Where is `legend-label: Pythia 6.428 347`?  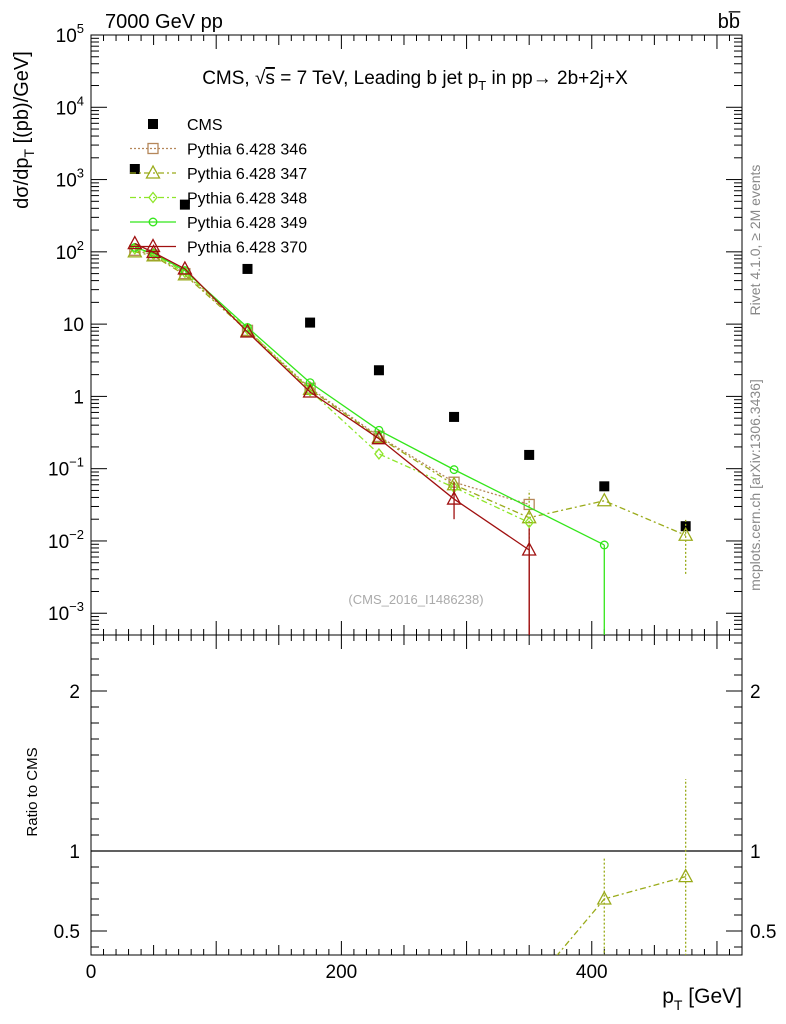
legend-label: Pythia 6.428 347 is located at coordinates (247, 174).